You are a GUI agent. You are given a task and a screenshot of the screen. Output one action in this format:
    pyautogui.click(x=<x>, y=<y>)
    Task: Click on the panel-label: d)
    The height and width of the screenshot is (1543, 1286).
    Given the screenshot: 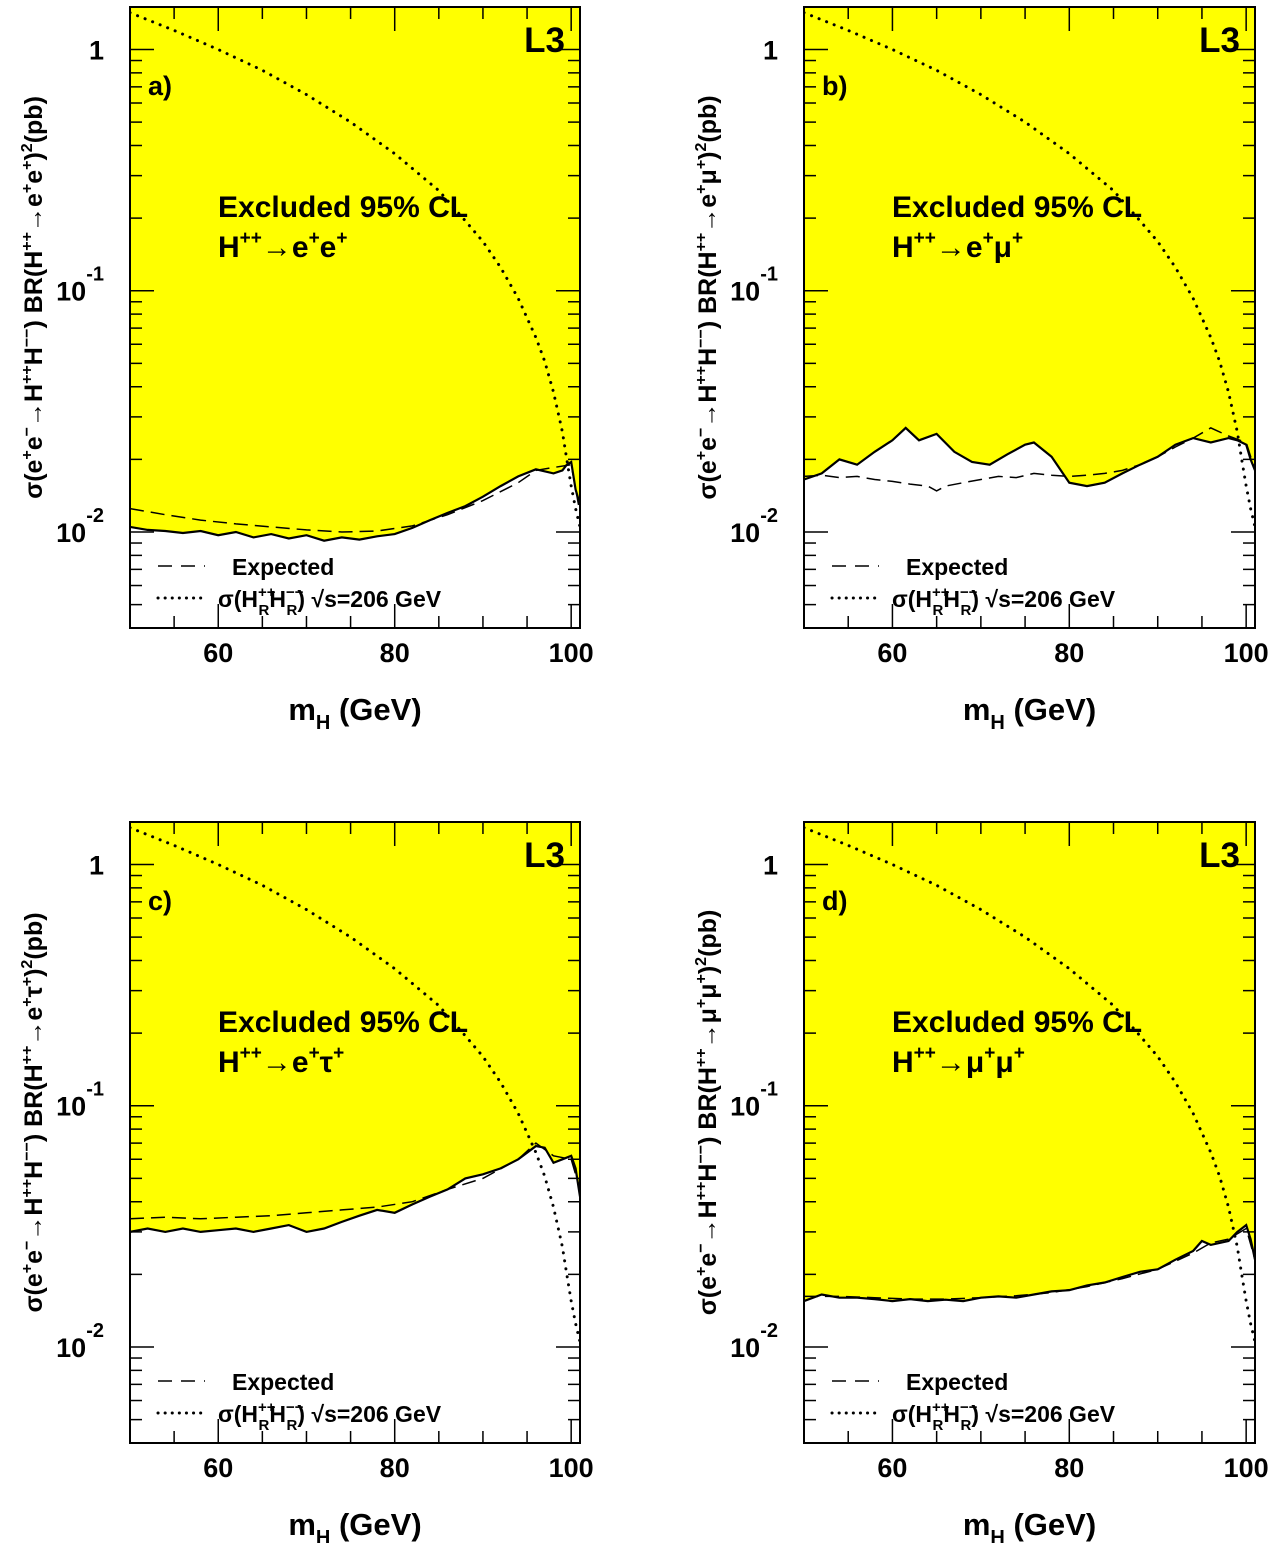 What is the action you would take?
    pyautogui.click(x=834, y=901)
    